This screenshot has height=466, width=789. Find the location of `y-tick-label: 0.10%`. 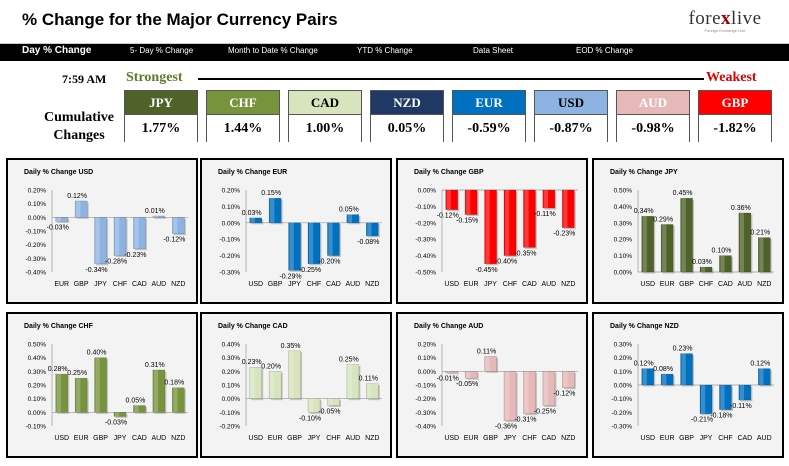

y-tick-label: 0.10% is located at coordinates (427, 358).